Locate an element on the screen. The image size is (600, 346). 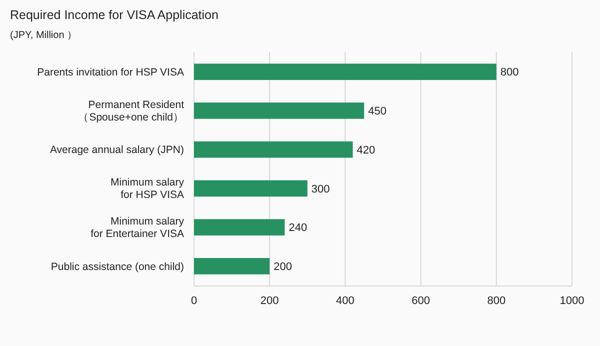
x-tick-label: 400 is located at coordinates (345, 300).